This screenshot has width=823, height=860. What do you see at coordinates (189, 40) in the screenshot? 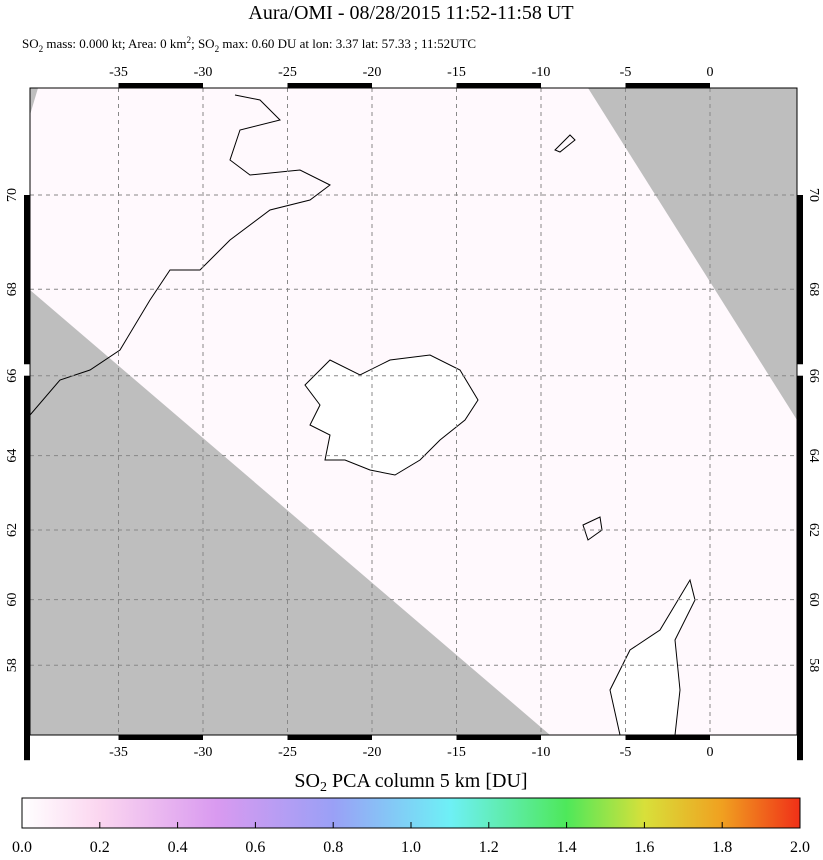
I see `superscript: 2` at bounding box center [189, 40].